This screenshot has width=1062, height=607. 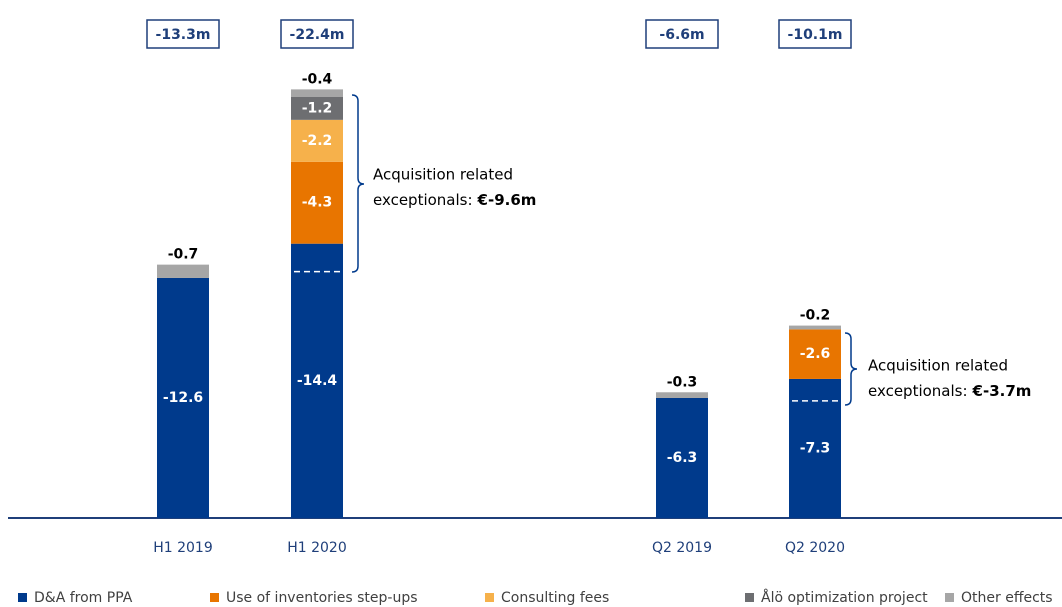 I want to click on legend-label: Other effects, so click(x=1007, y=598).